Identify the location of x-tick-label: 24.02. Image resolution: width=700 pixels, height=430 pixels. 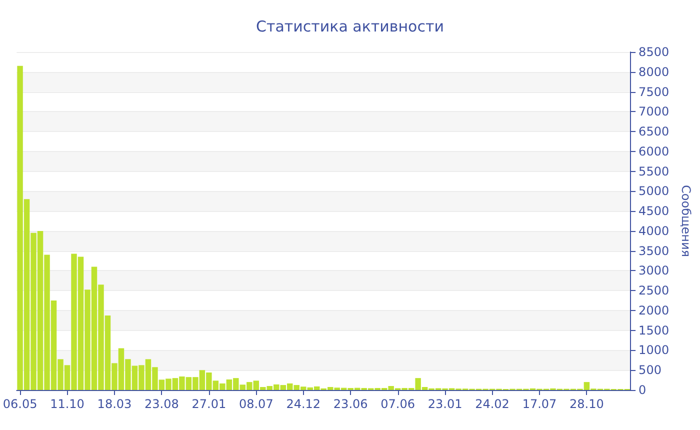
(492, 404).